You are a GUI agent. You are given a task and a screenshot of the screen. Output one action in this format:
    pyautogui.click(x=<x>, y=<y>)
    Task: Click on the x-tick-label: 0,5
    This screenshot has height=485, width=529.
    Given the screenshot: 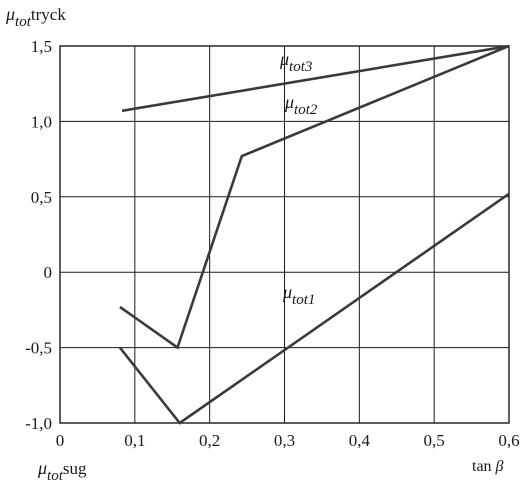 What is the action you would take?
    pyautogui.click(x=434, y=440)
    